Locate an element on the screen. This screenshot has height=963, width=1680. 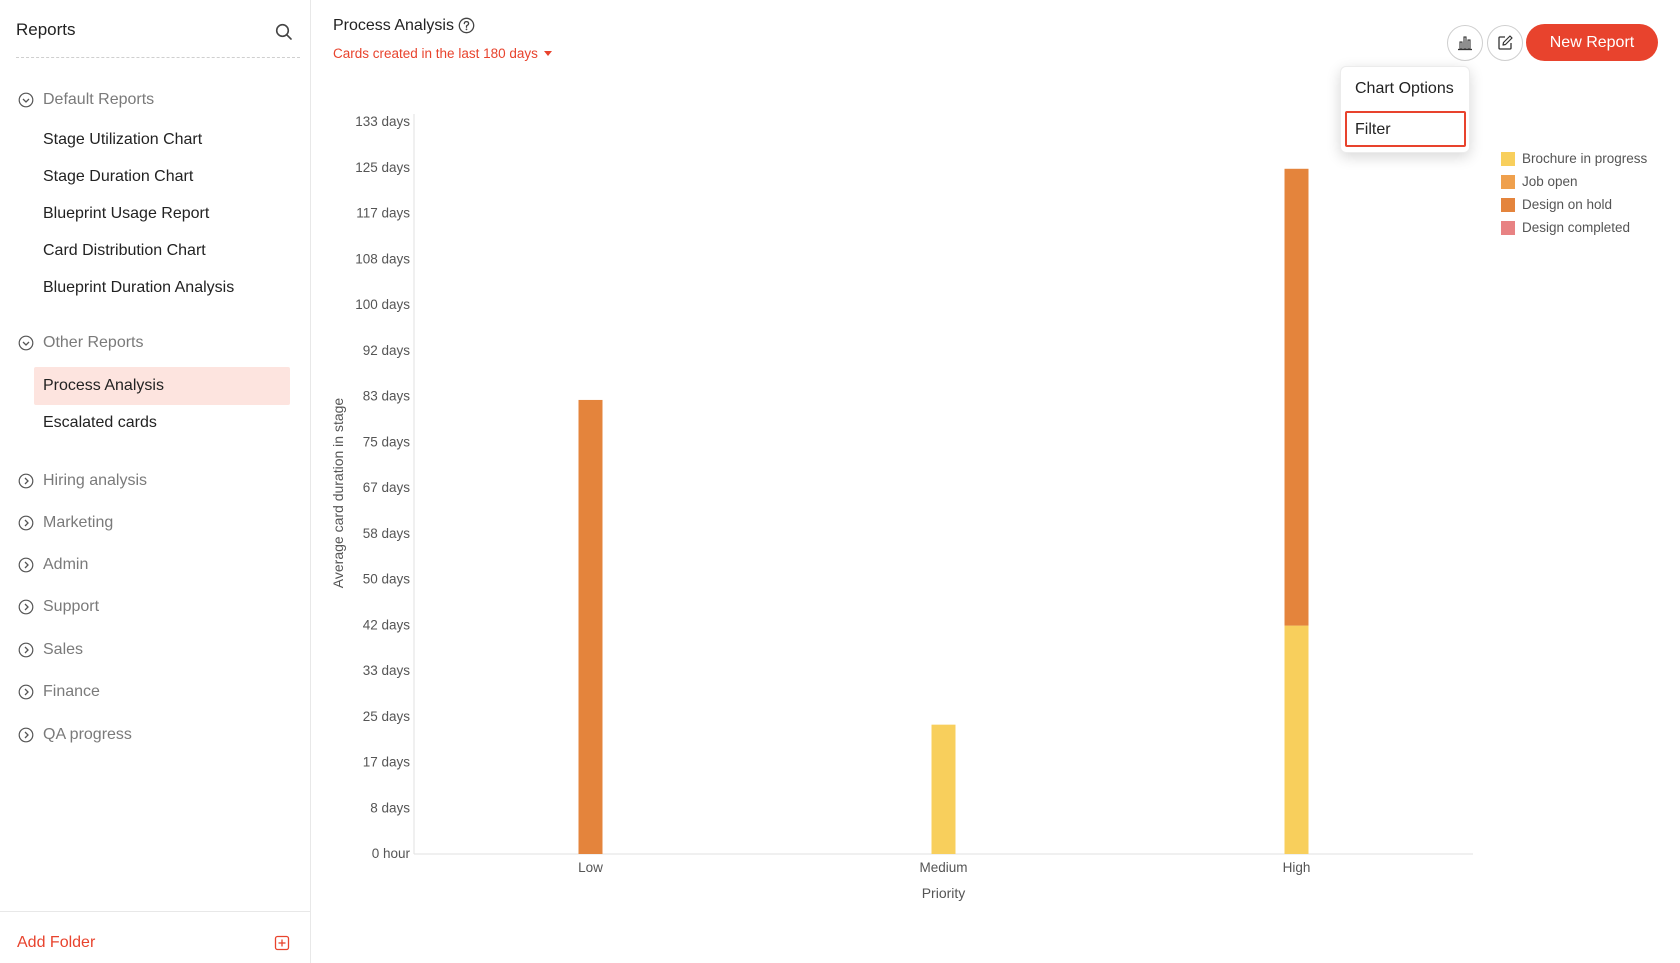
x-tick-label: Low is located at coordinates (590, 867).